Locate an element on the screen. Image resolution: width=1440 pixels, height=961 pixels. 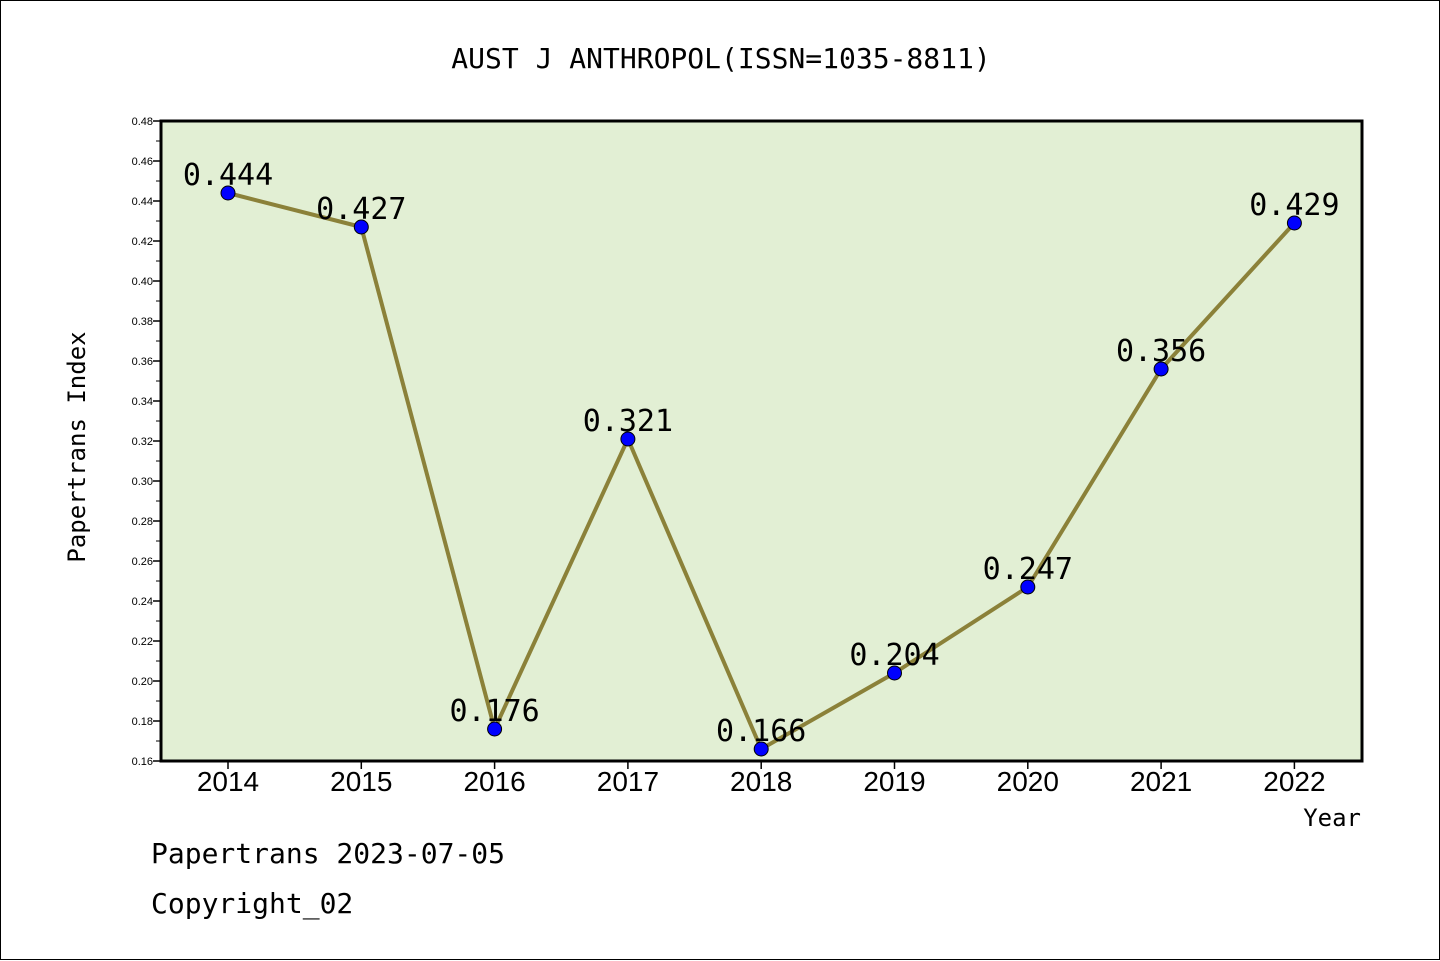
data-label: 0.429 is located at coordinates (1294, 205).